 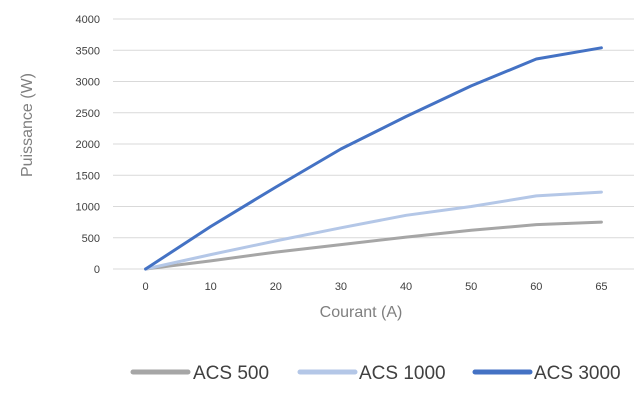 What do you see at coordinates (91, 239) in the screenshot?
I see `y-tick-label: 500` at bounding box center [91, 239].